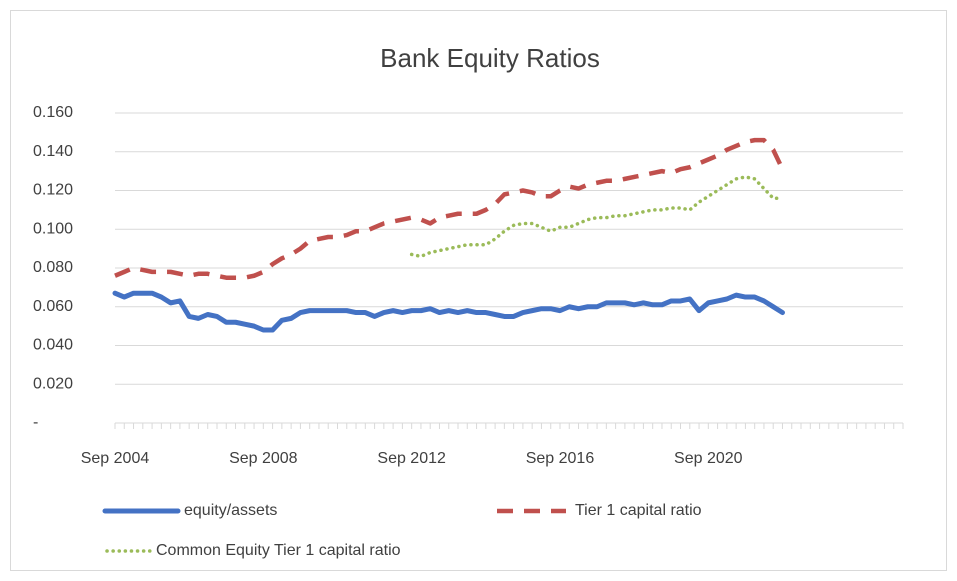 The height and width of the screenshot is (581, 957). I want to click on y-tick-label: 0.020, so click(53, 383).